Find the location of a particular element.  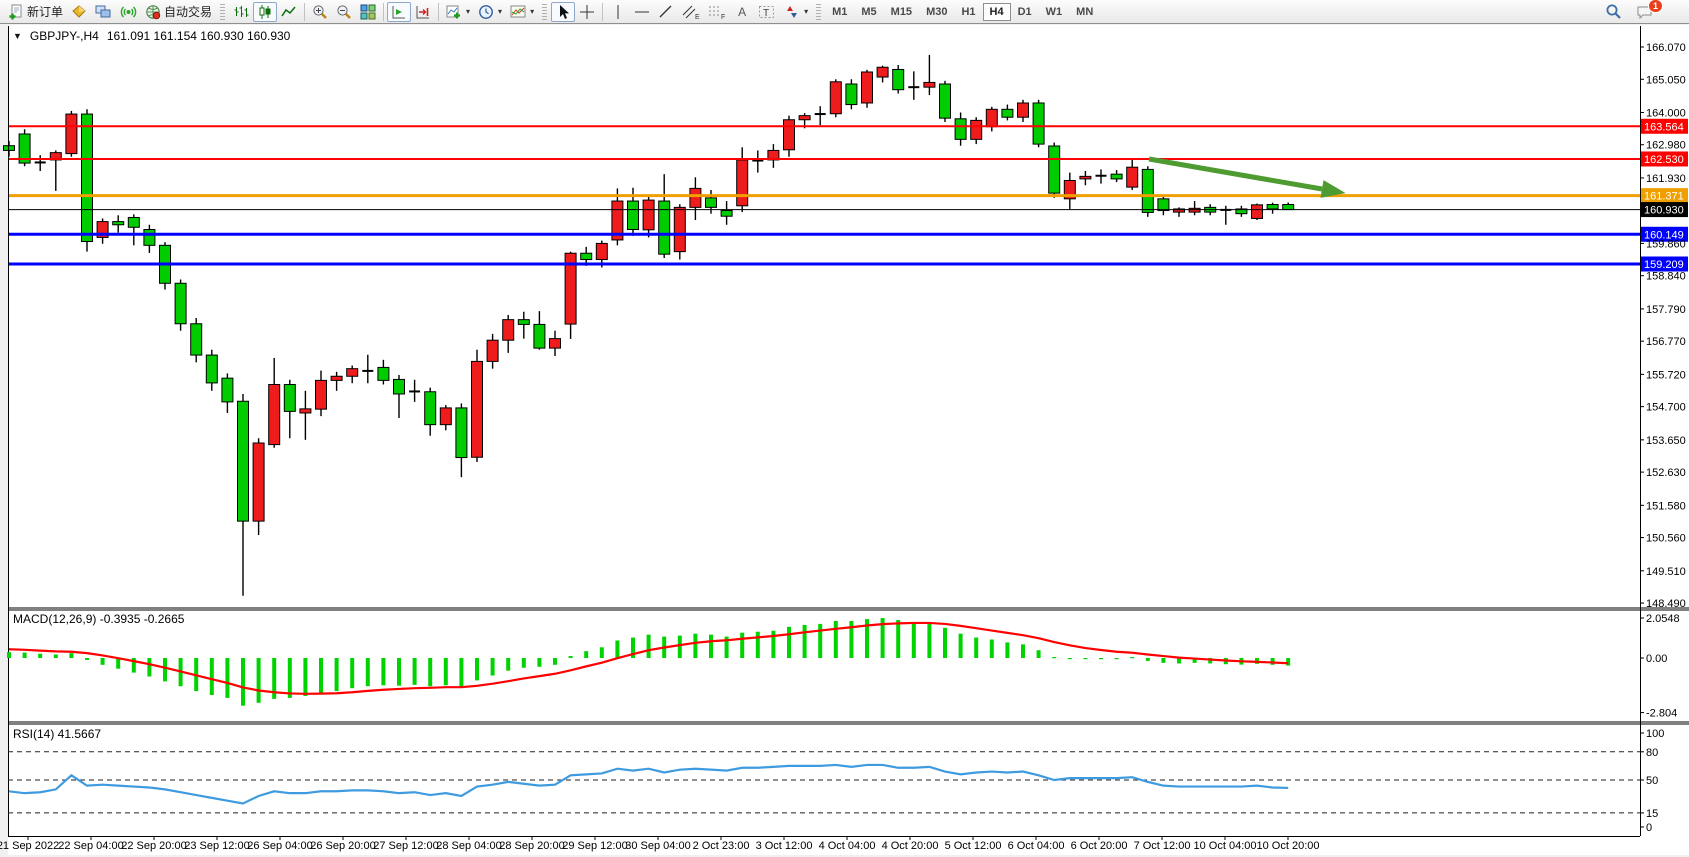

time-axis-label: 27 Sep 12:00 is located at coordinates (405, 846).